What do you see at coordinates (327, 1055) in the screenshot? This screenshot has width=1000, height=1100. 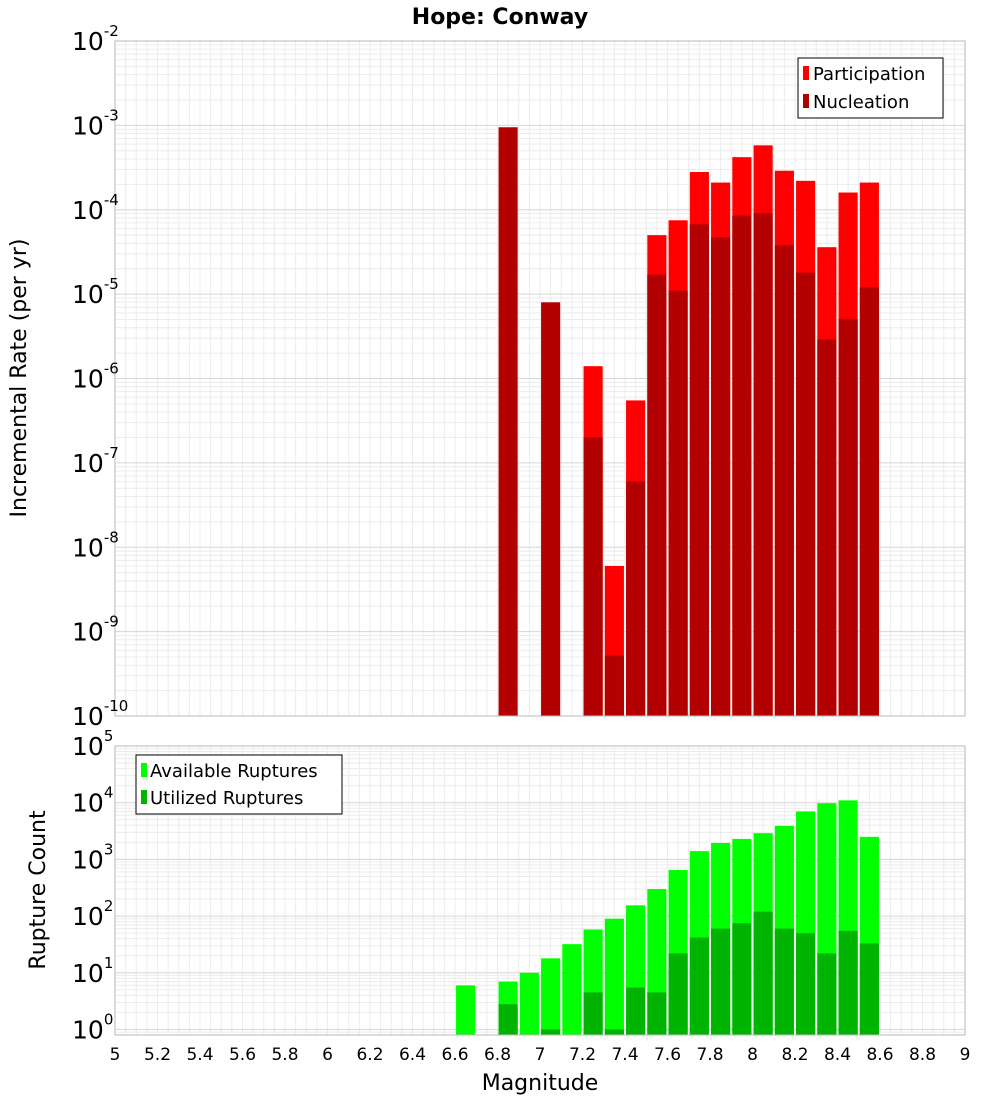 I see `x-tick-label: 6` at bounding box center [327, 1055].